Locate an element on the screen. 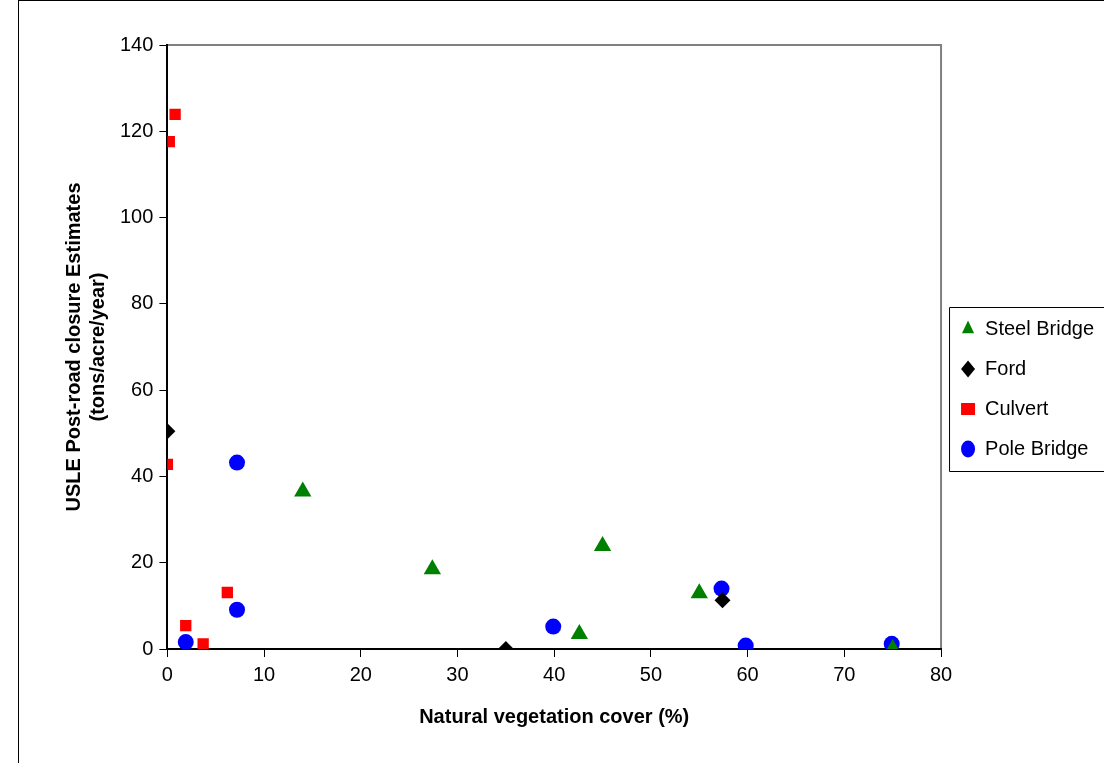 This screenshot has height=763, width=1104. legend-label: Ford is located at coordinates (1006, 367).